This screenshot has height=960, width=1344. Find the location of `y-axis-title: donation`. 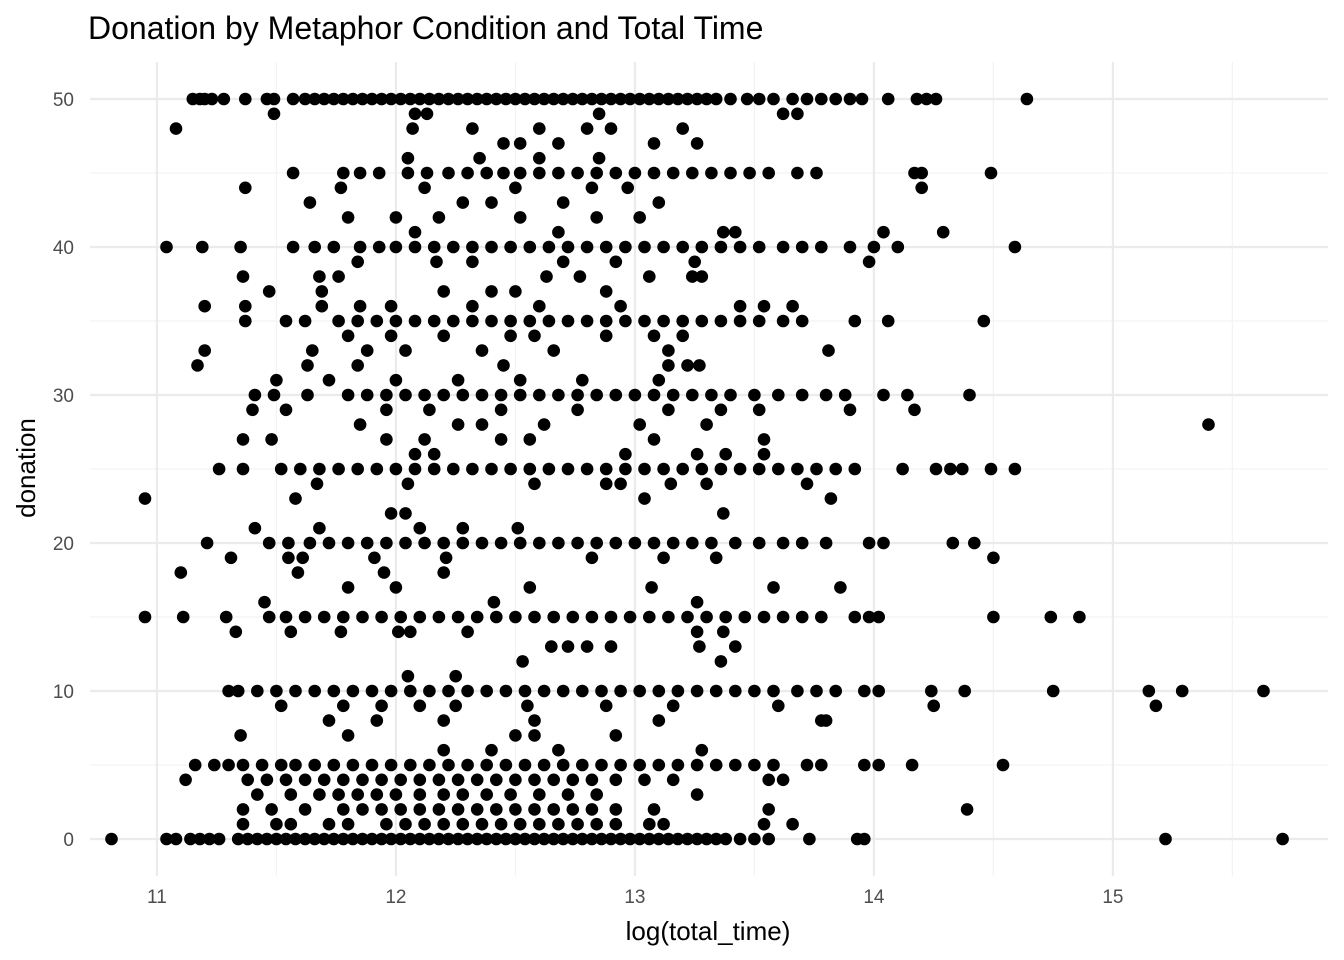

y-axis-title: donation is located at coordinates (26, 468).